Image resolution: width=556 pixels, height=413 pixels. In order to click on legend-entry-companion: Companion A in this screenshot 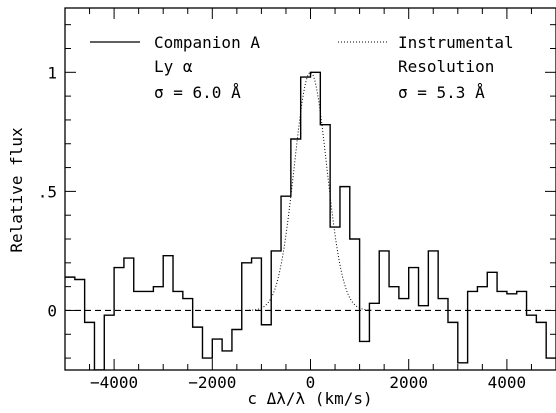, I will do `click(207, 42)`.